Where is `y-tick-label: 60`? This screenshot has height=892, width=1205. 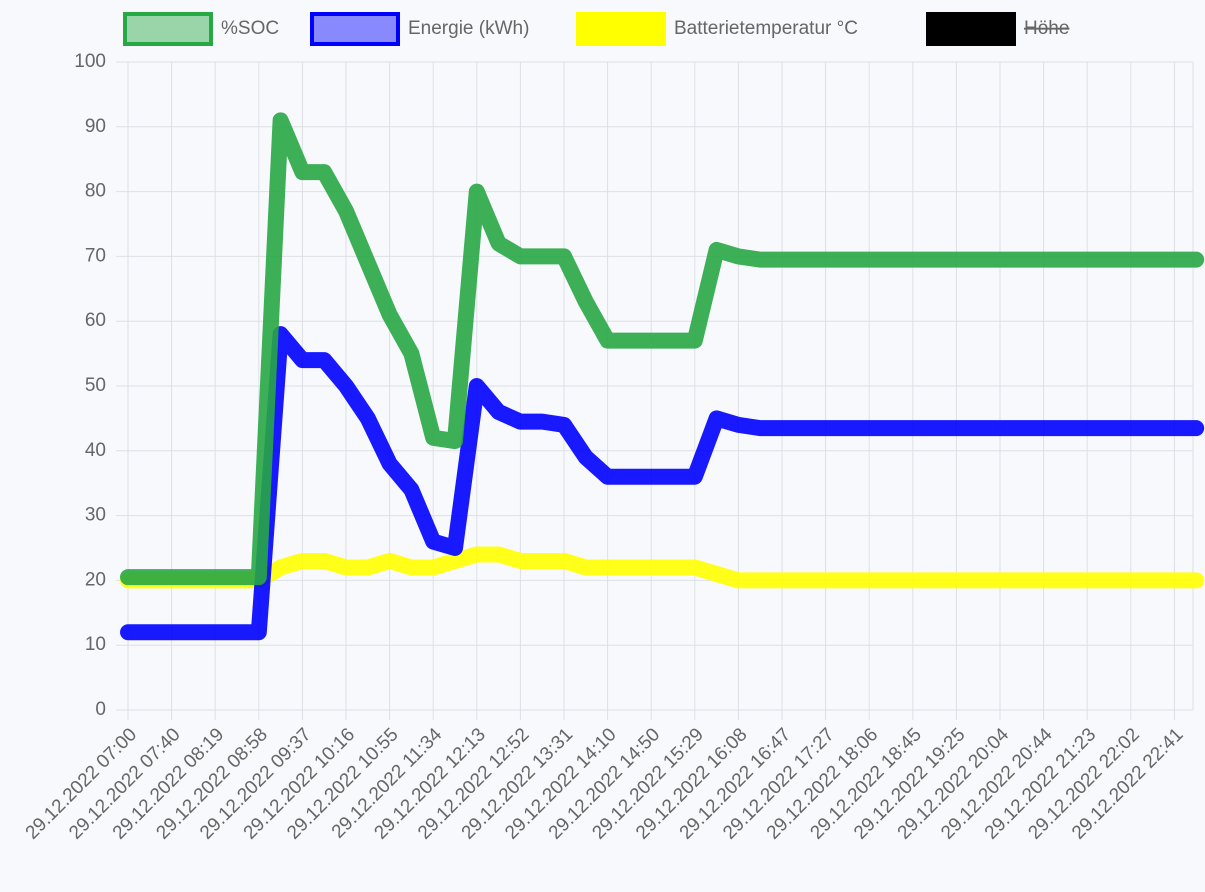 y-tick-label: 60 is located at coordinates (95, 320).